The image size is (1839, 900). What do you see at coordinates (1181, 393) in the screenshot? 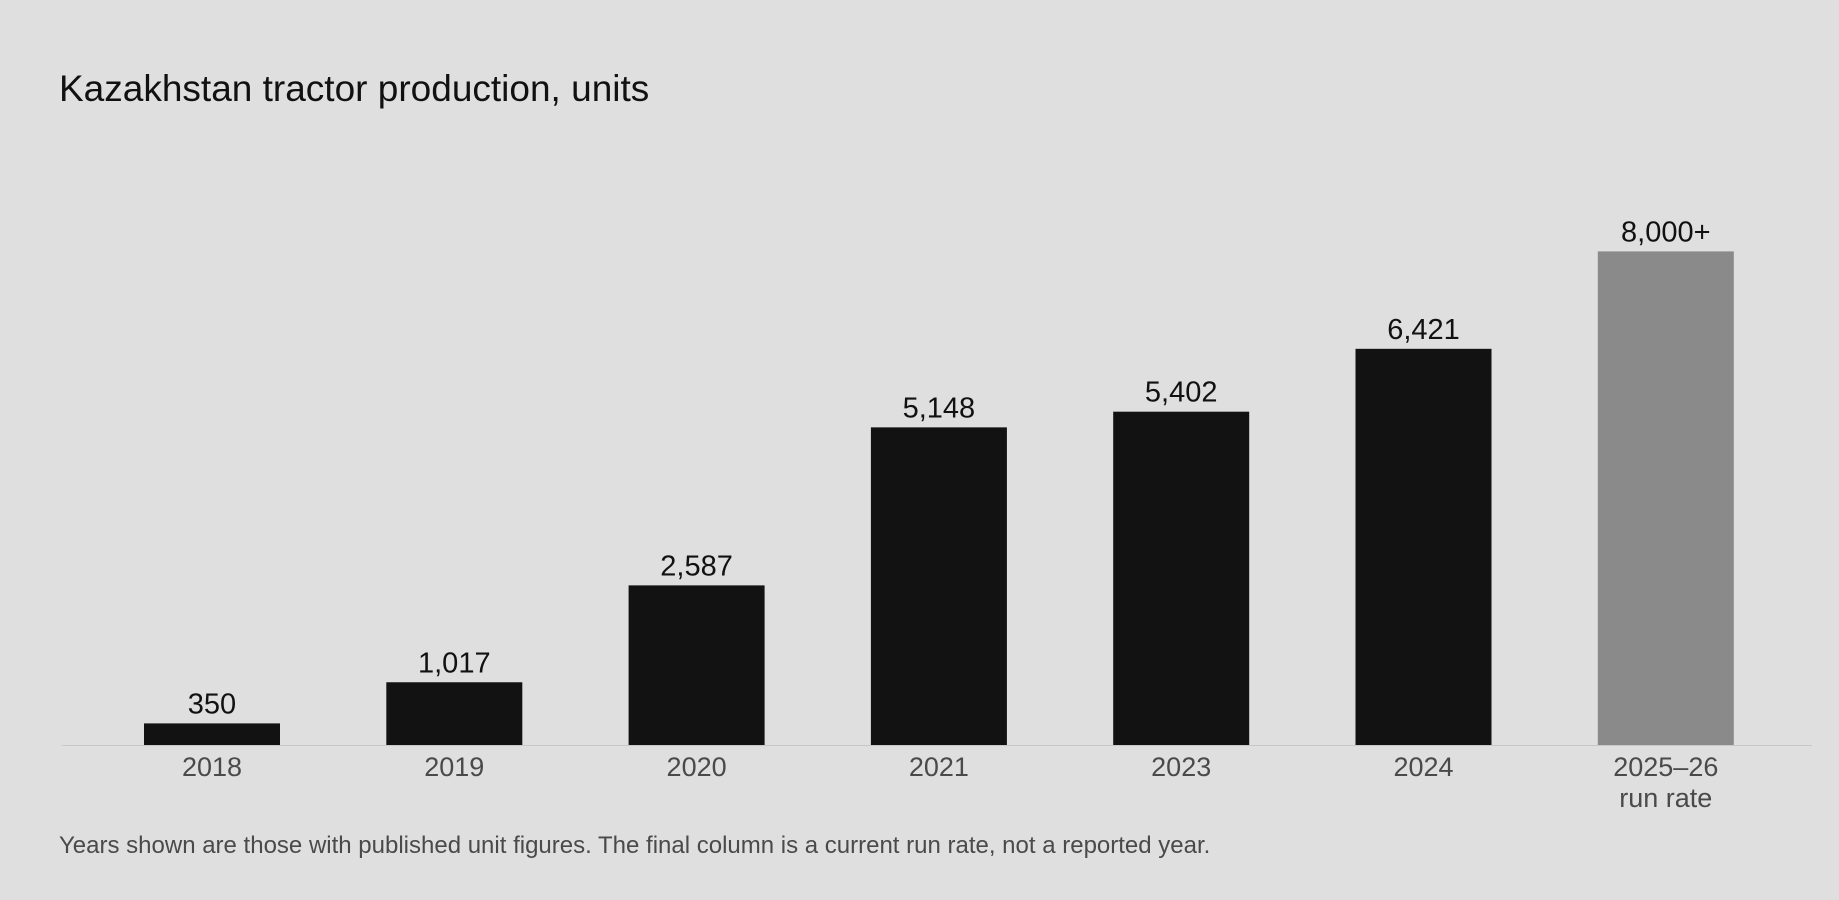
I see `data-label: 5,402` at bounding box center [1181, 393].